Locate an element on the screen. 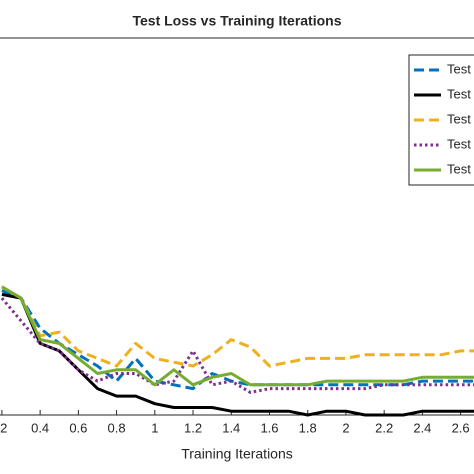  x-tick-label: 0.4 is located at coordinates (40, 427).